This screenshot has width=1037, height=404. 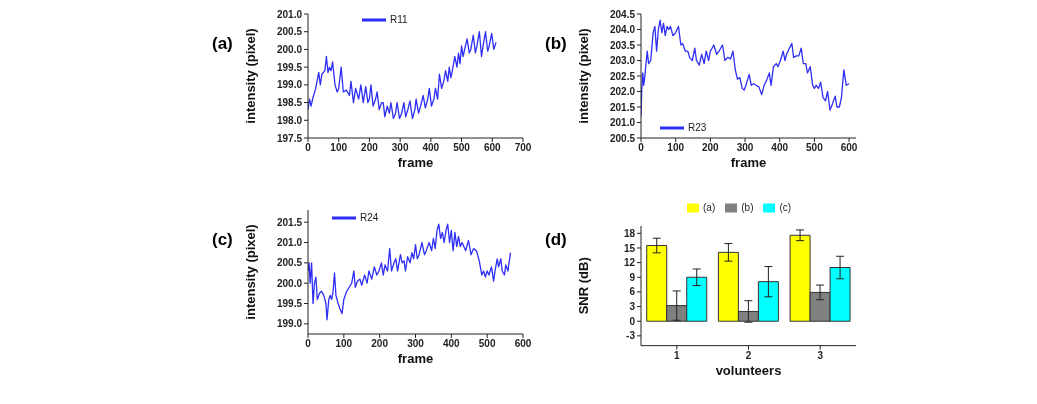 What do you see at coordinates (632, 292) in the screenshot?
I see `y-tick-label: 6` at bounding box center [632, 292].